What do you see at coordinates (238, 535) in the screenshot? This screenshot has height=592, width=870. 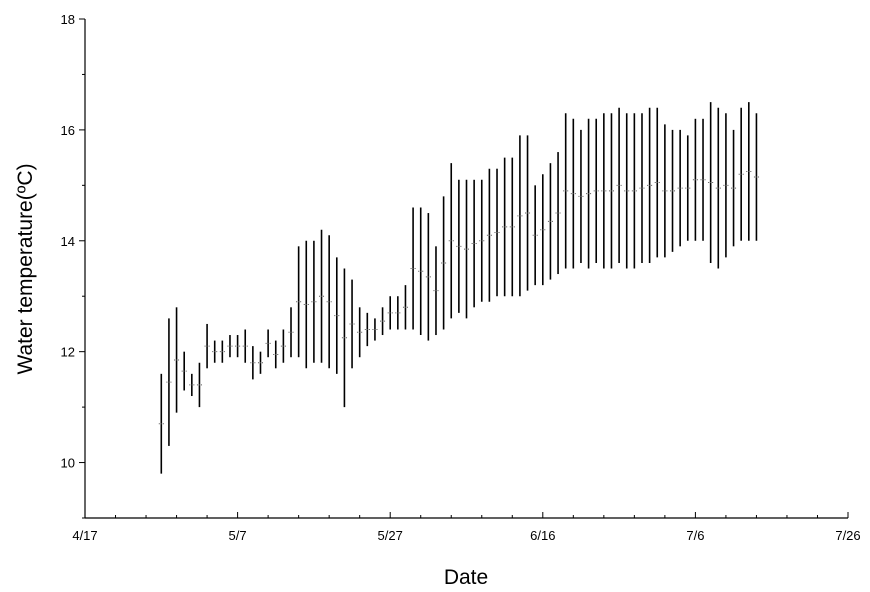 I see `x-tick-label: 5/7` at bounding box center [238, 535].